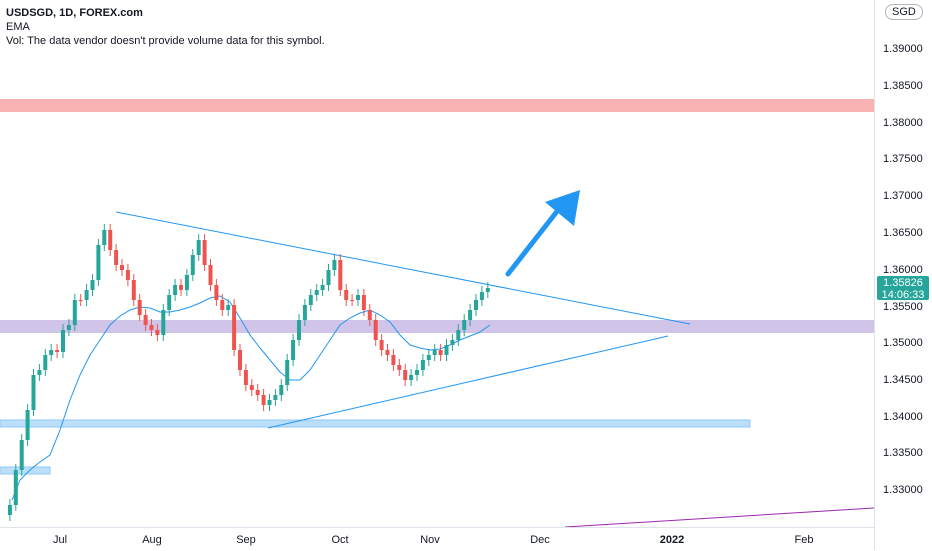 The width and height of the screenshot is (932, 551). What do you see at coordinates (903, 196) in the screenshot?
I see `price-tick: 1.37000` at bounding box center [903, 196].